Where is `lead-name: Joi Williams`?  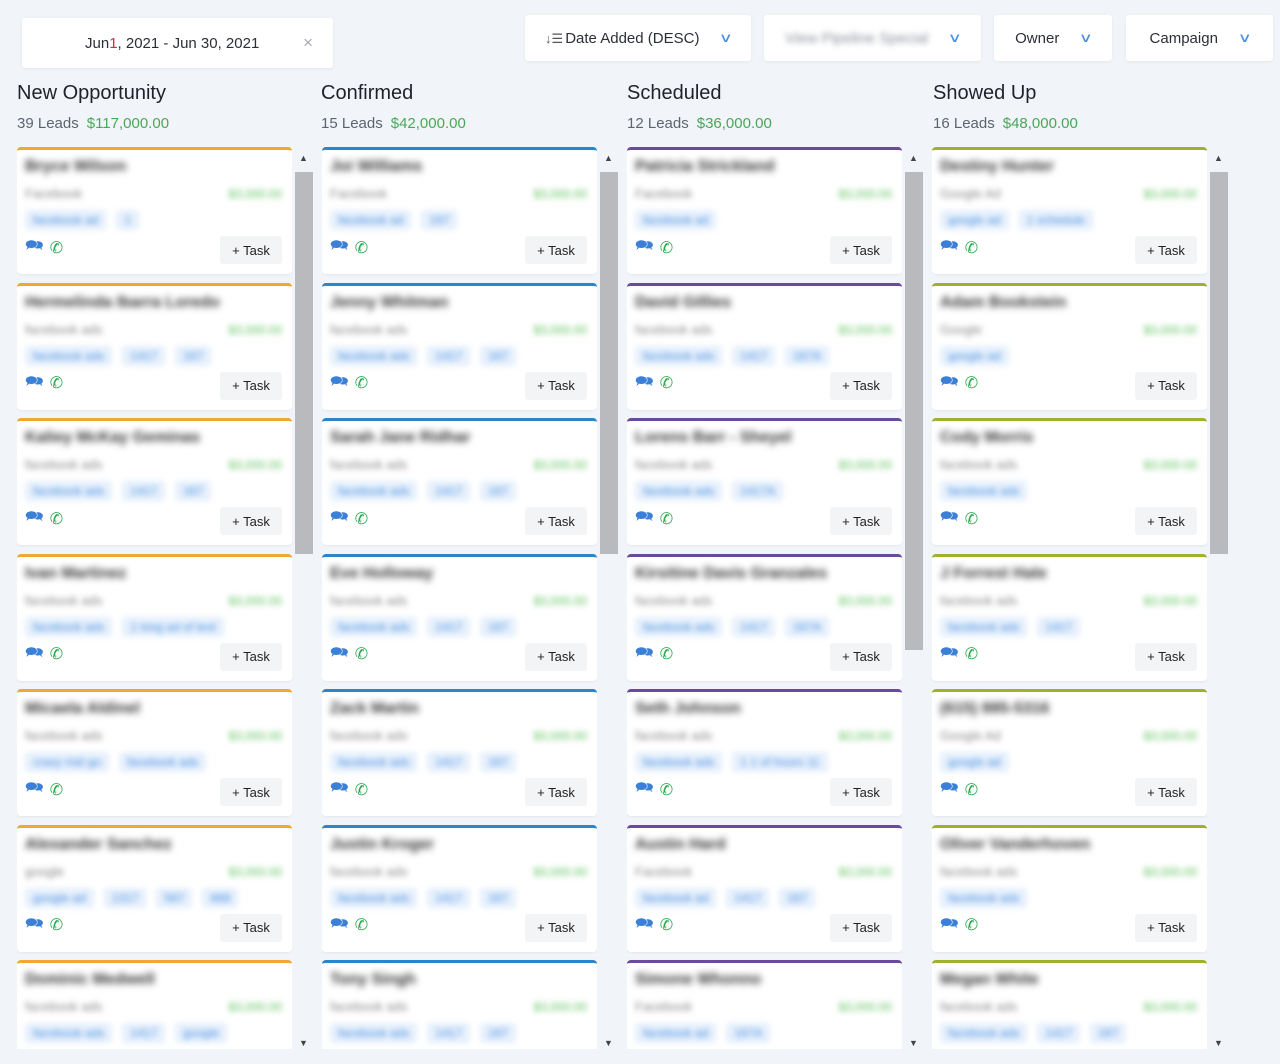 lead-name: Joi Williams is located at coordinates (376, 166).